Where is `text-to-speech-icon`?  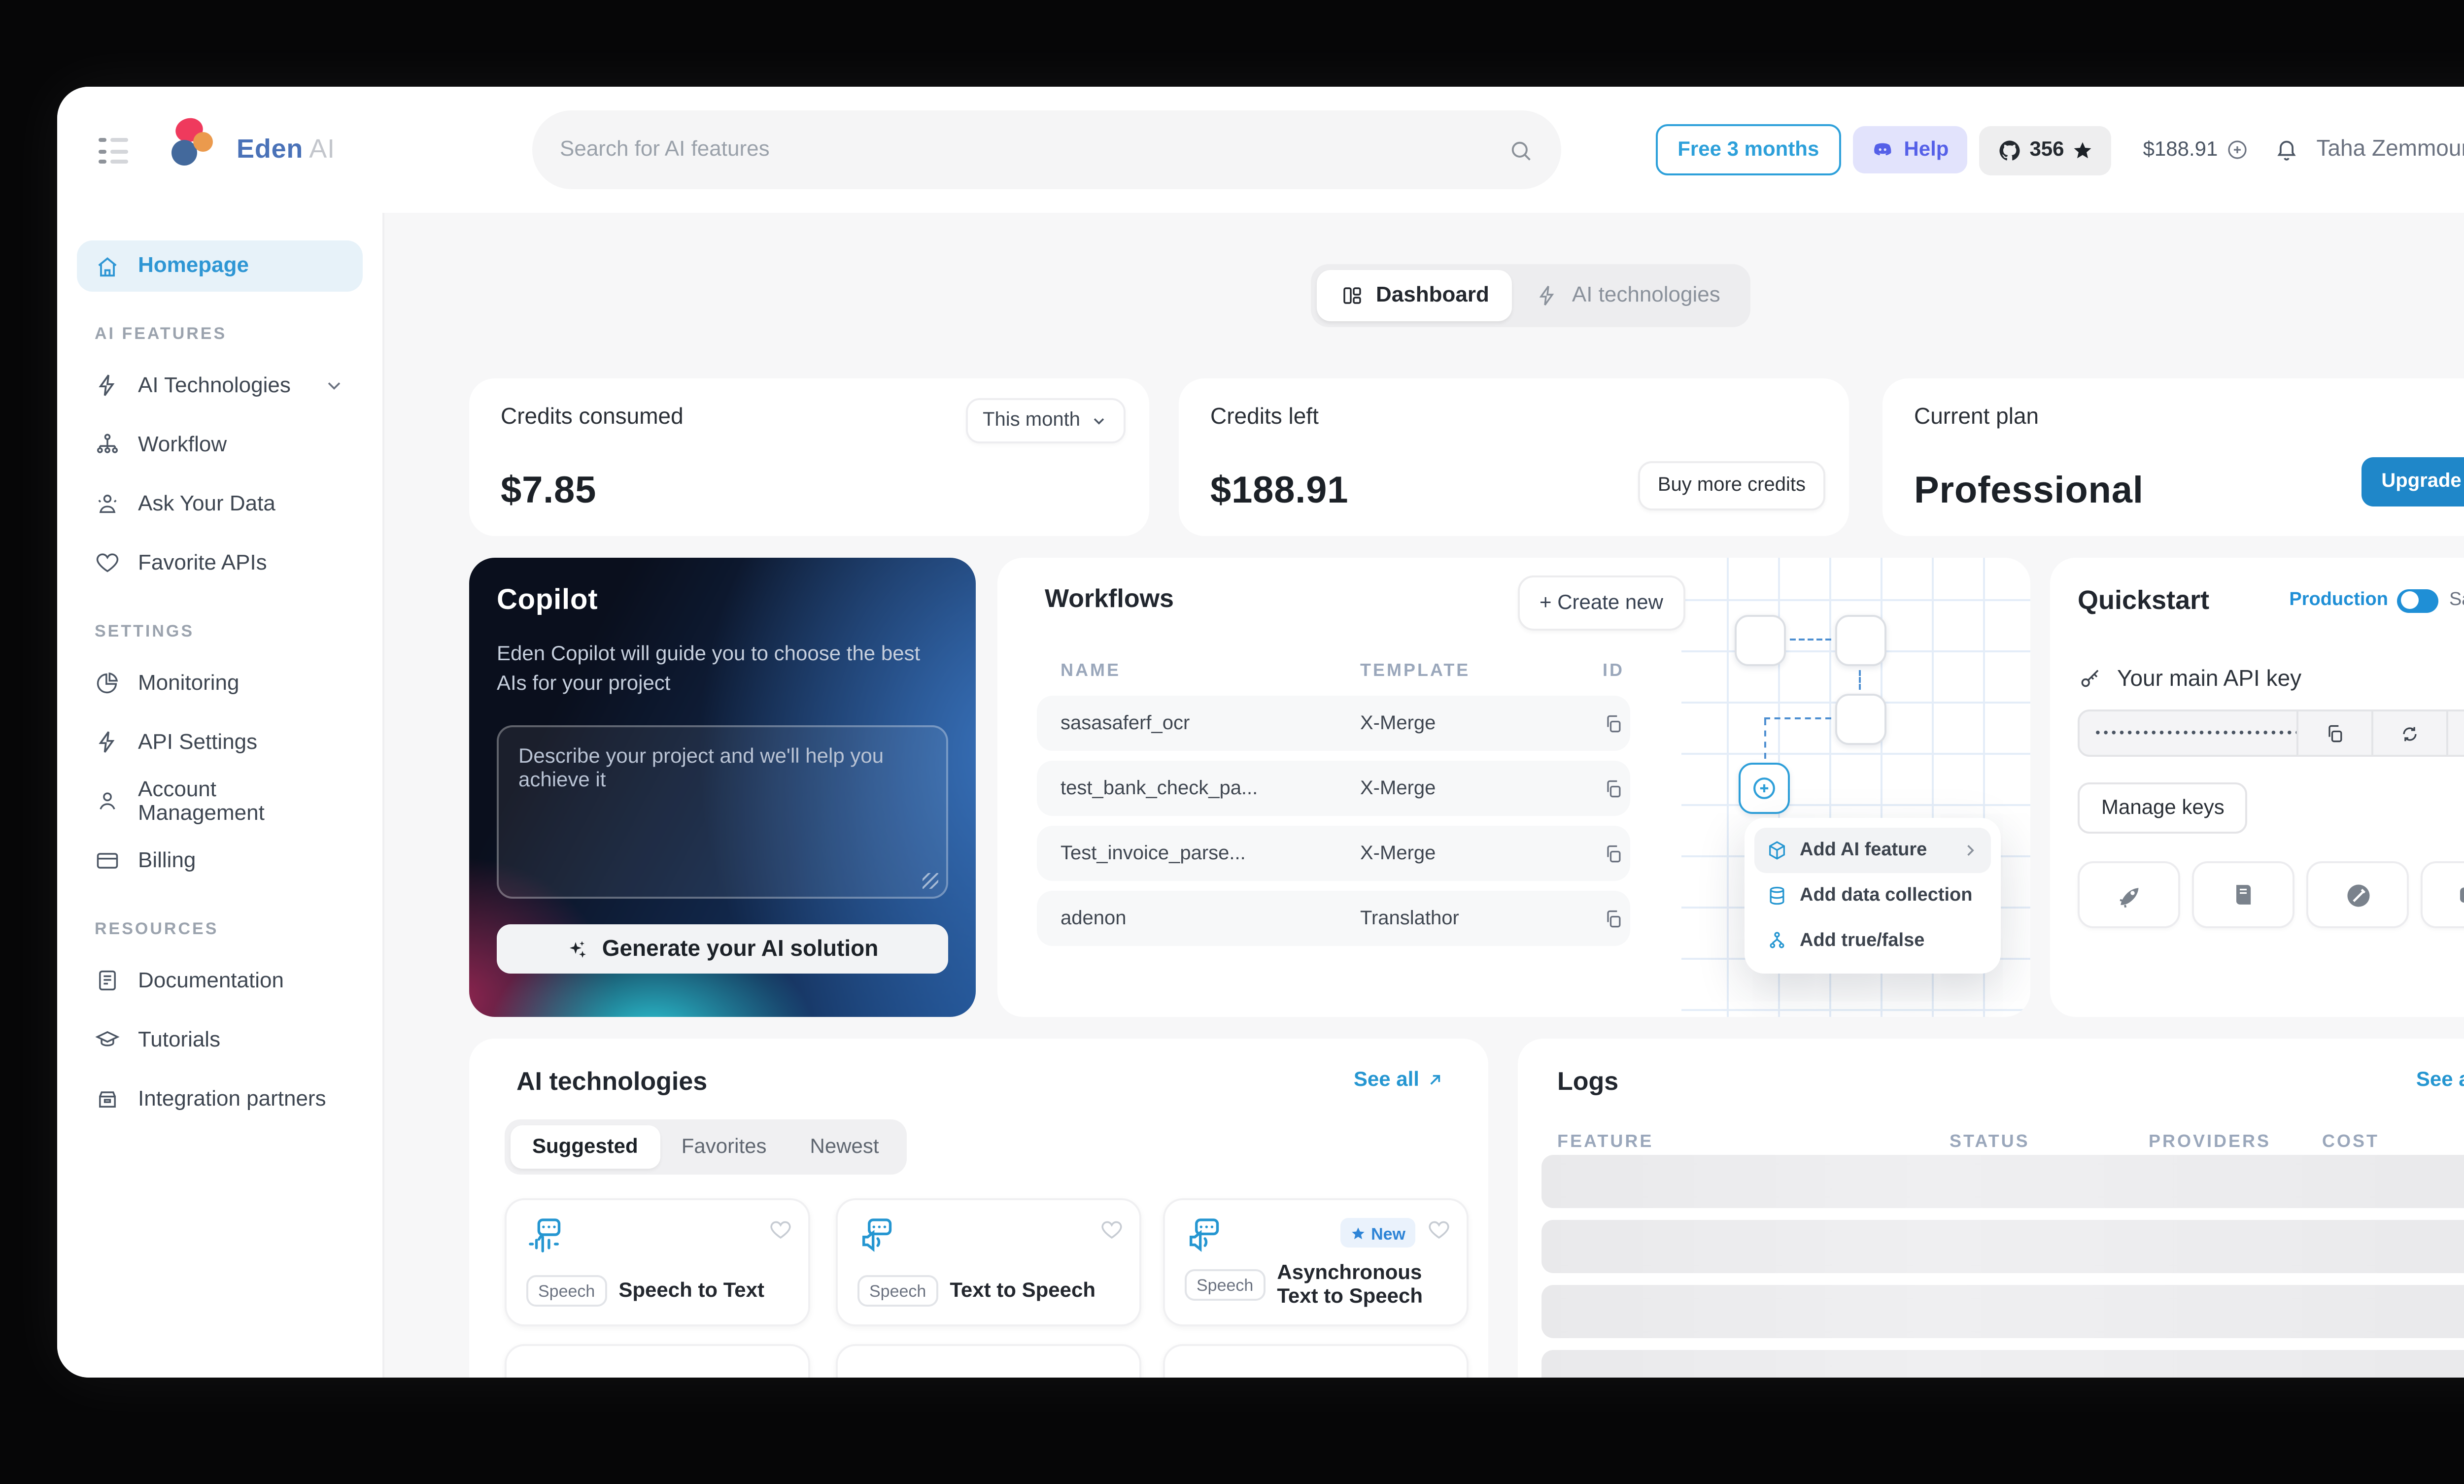 text-to-speech-icon is located at coordinates (876, 1239).